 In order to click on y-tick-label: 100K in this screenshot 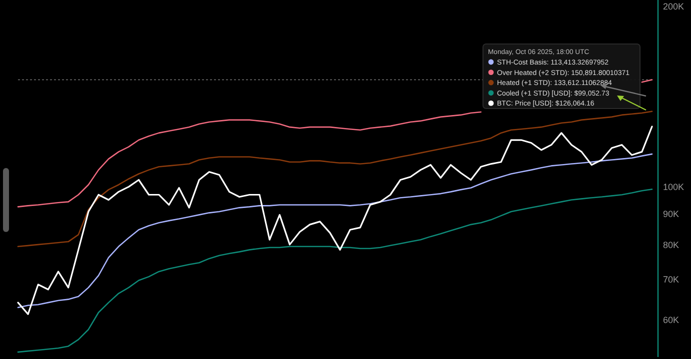, I will do `click(673, 187)`.